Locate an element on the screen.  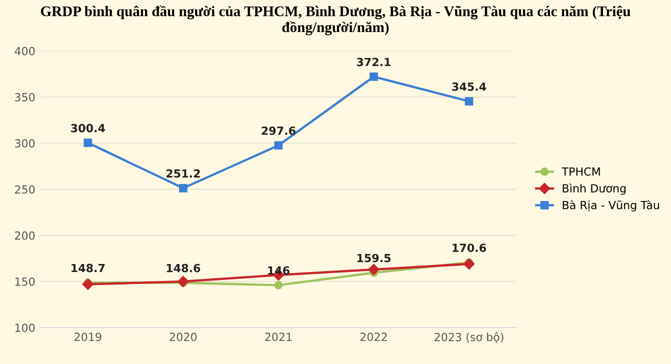
y-tick-label: 250 is located at coordinates (25, 189).